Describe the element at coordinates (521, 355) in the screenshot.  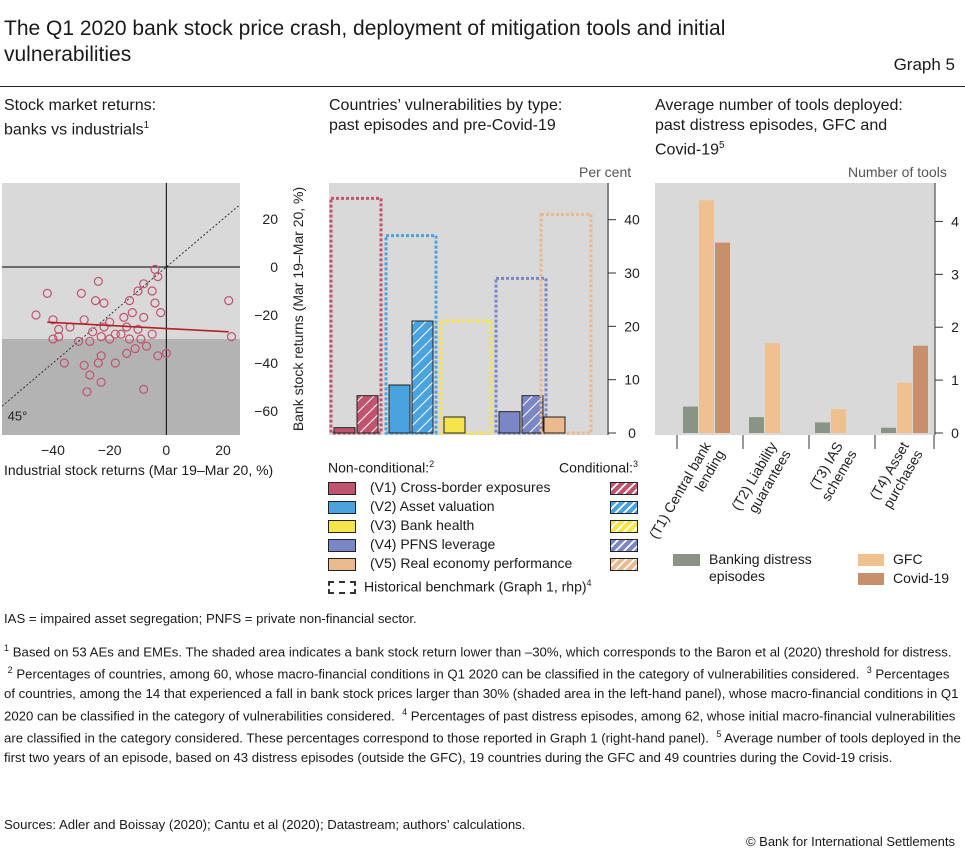
I see `benchmark-bar-v4` at that location.